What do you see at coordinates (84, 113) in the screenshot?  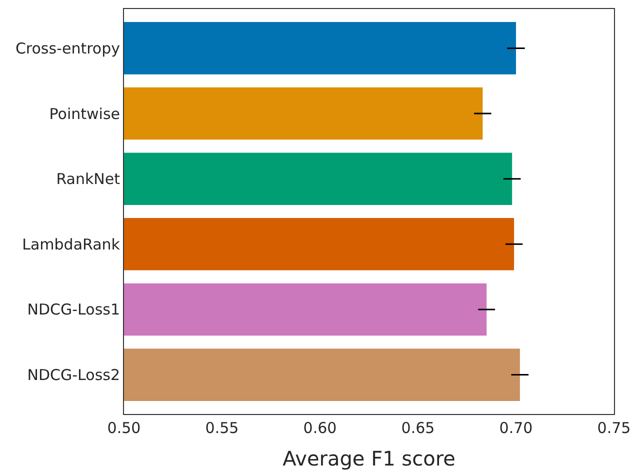 I see `y-tick-label: Pointwise` at bounding box center [84, 113].